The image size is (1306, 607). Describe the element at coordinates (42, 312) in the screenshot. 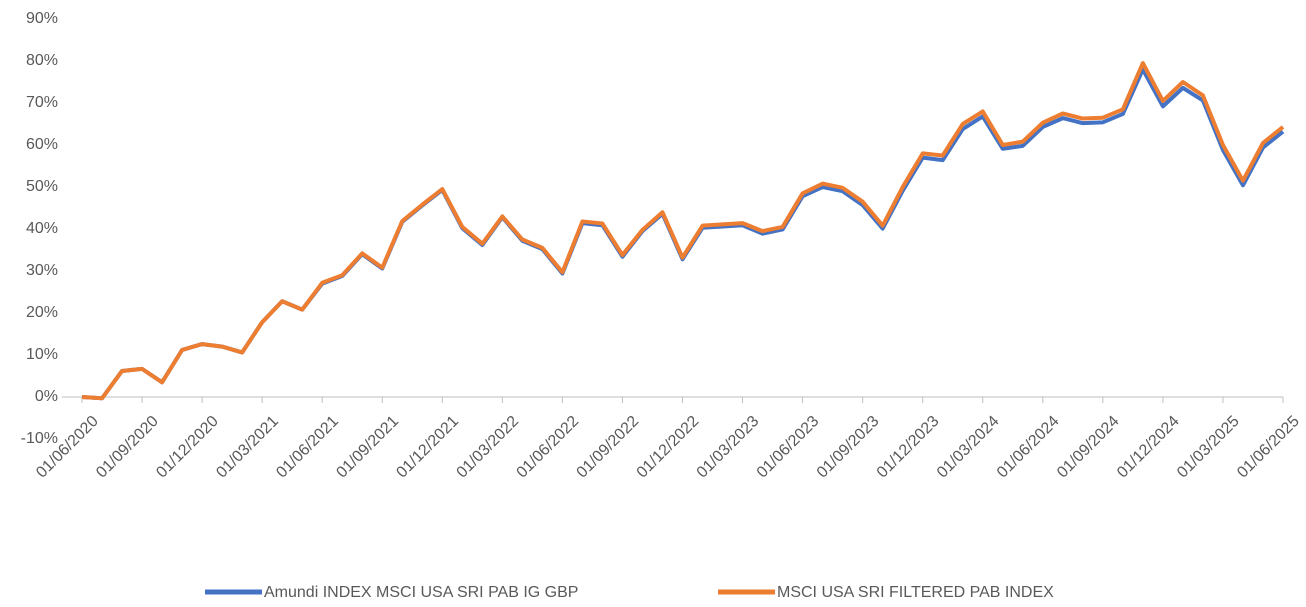

I see `y-tick-label: 20%` at that location.